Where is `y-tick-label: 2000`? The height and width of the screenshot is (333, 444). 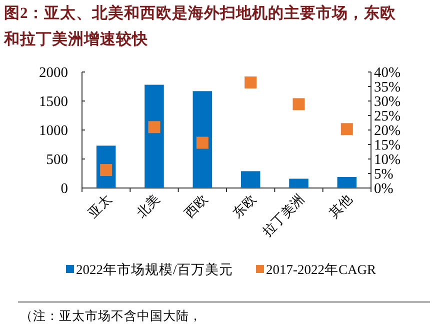 y-tick-label: 2000 is located at coordinates (53, 73).